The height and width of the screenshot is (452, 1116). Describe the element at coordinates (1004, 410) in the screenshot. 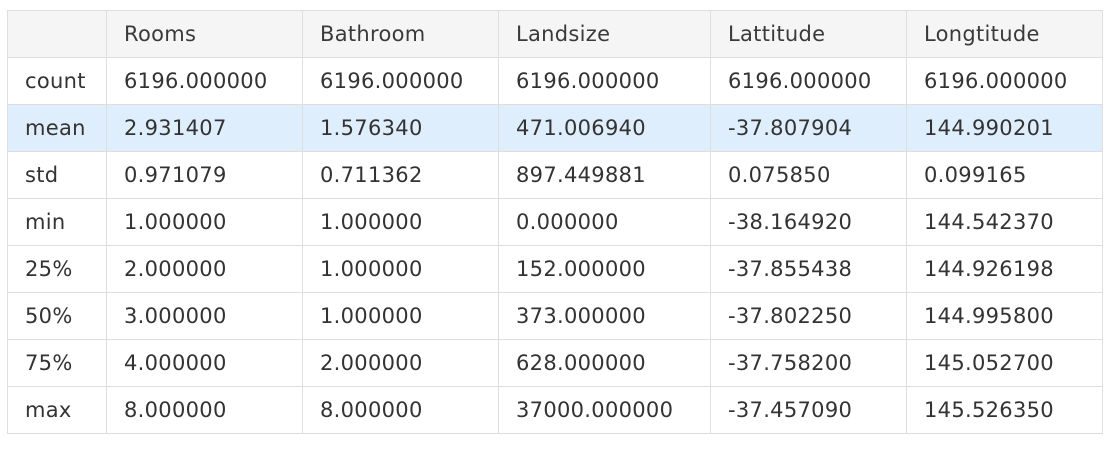

I see `table-cell: 145.526350` at that location.